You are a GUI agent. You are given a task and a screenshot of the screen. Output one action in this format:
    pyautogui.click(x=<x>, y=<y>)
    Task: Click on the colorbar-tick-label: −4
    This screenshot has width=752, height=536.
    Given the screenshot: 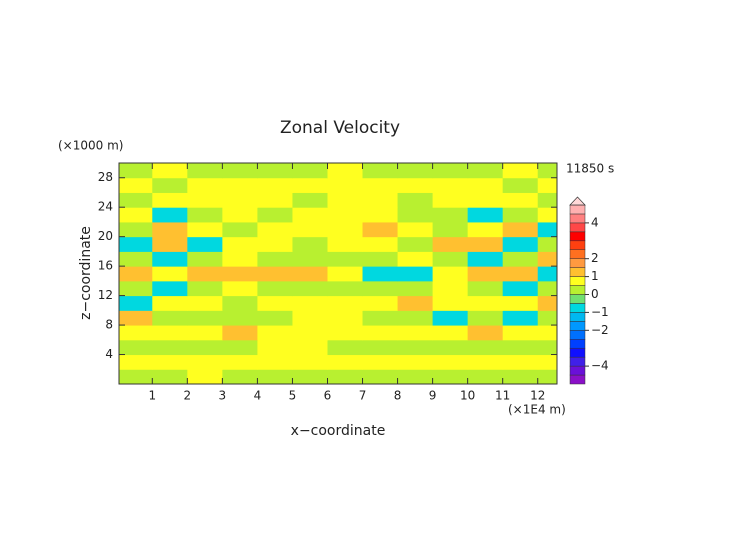 What is the action you would take?
    pyautogui.click(x=600, y=366)
    